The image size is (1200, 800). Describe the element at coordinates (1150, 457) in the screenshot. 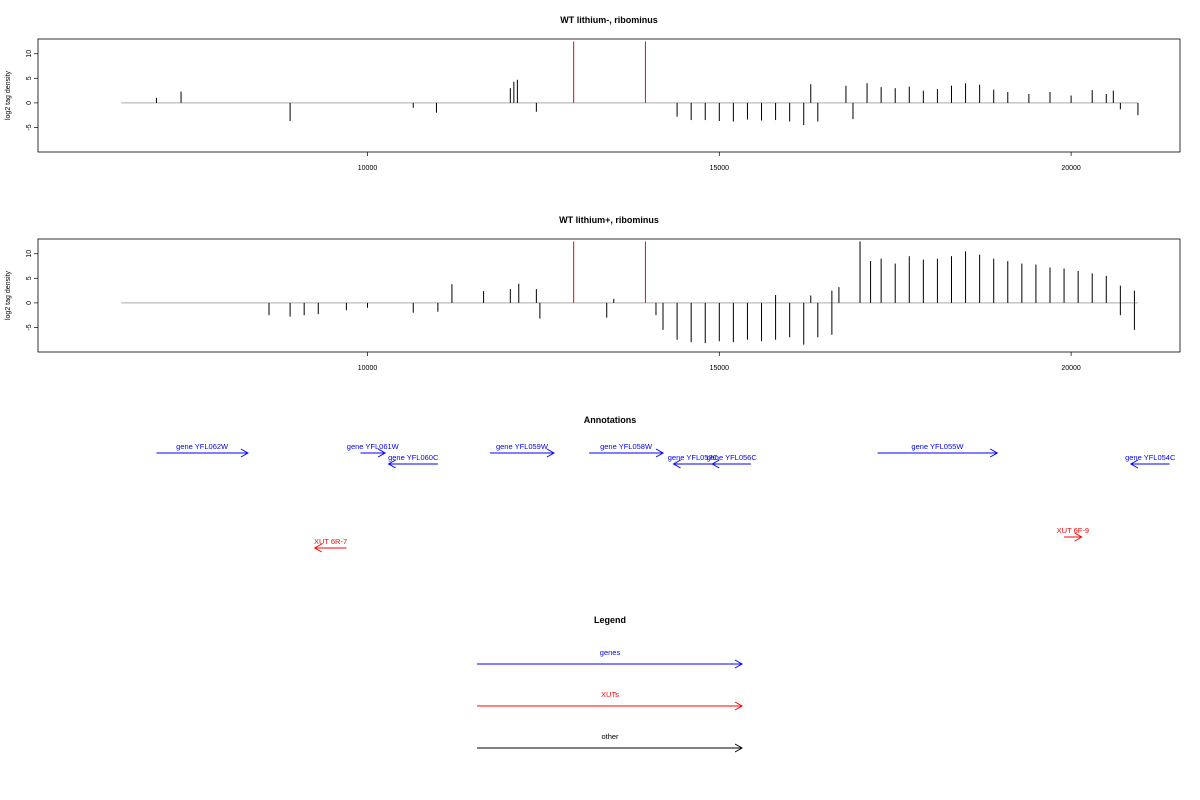

I see `feature-label: gene YFL054C` at that location.